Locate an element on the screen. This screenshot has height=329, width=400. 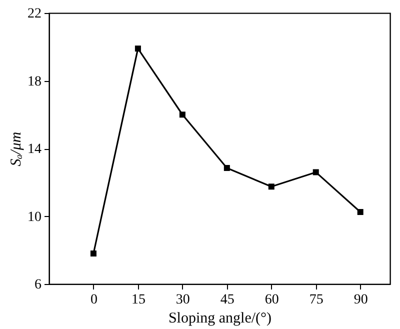
y-tick-label: 10 is located at coordinates (35, 217).